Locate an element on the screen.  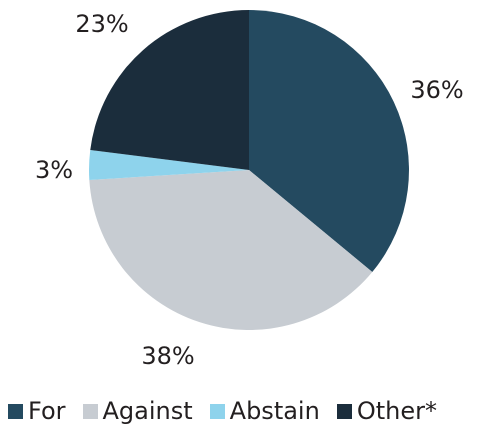
legend-item-other: Other* is located at coordinates (386, 411).